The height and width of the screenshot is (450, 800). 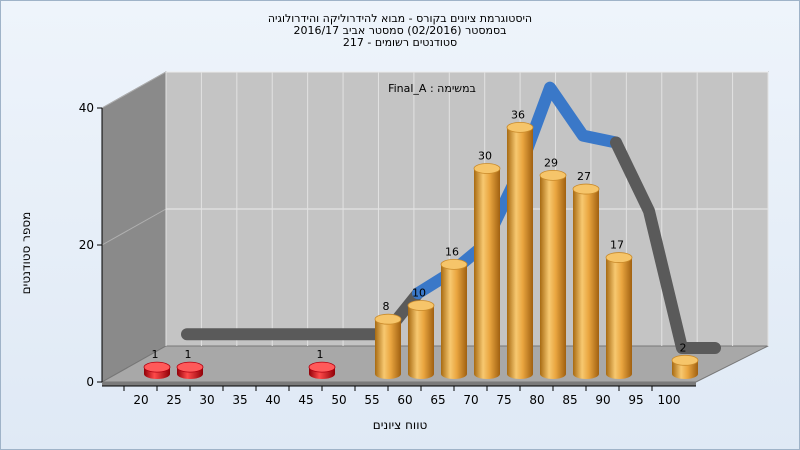 What do you see at coordinates (239, 400) in the screenshot?
I see `x-tick-label: 35` at bounding box center [239, 400].